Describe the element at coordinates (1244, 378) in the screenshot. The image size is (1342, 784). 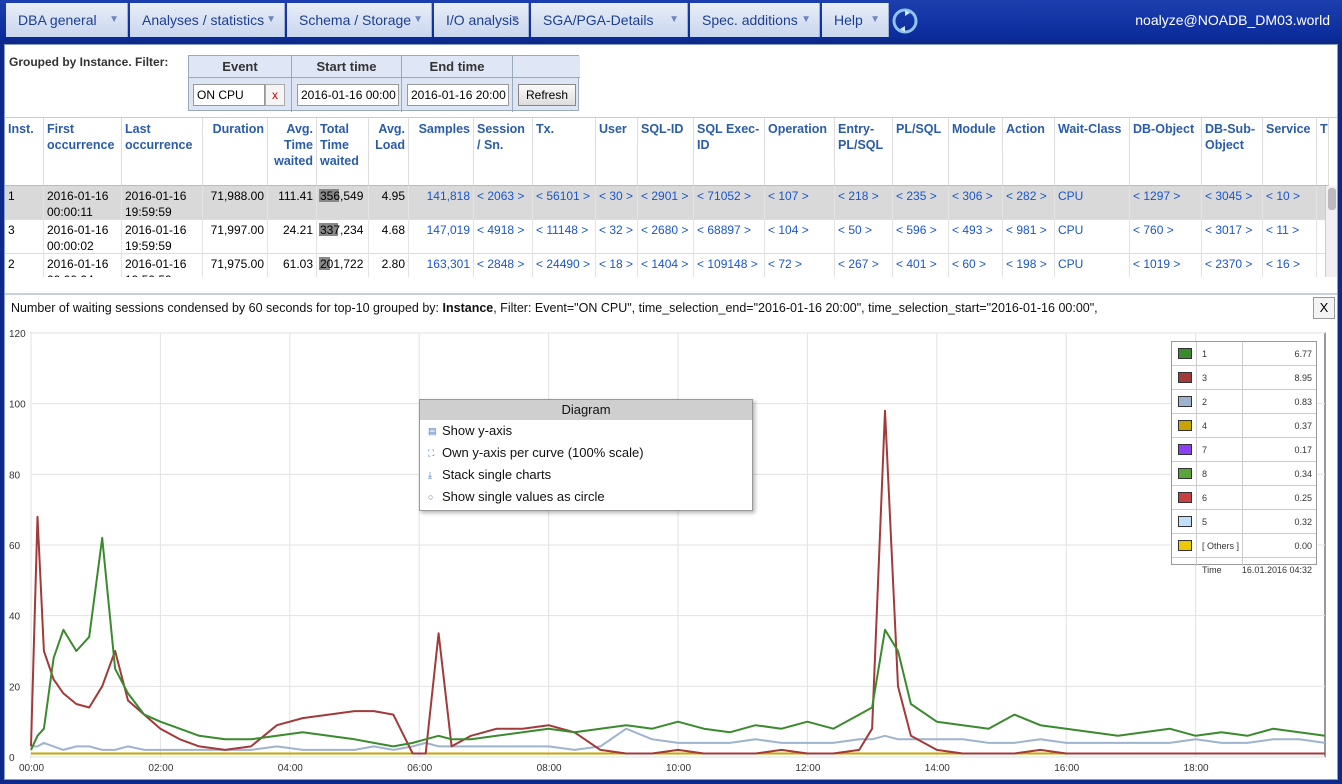
I see `legend-item: 3 8.95` at that location.